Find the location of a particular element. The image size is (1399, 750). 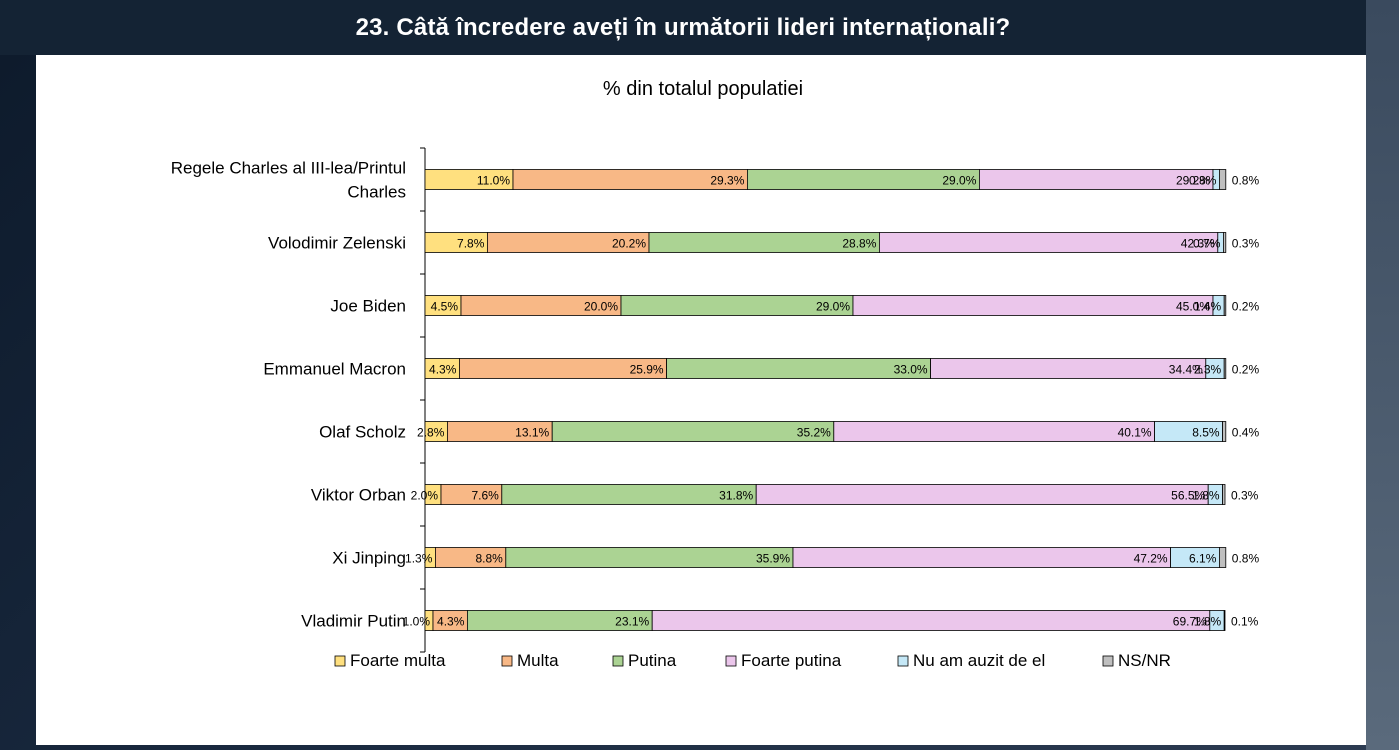

category-label-line: Vladimir Putin is located at coordinates (353, 621).